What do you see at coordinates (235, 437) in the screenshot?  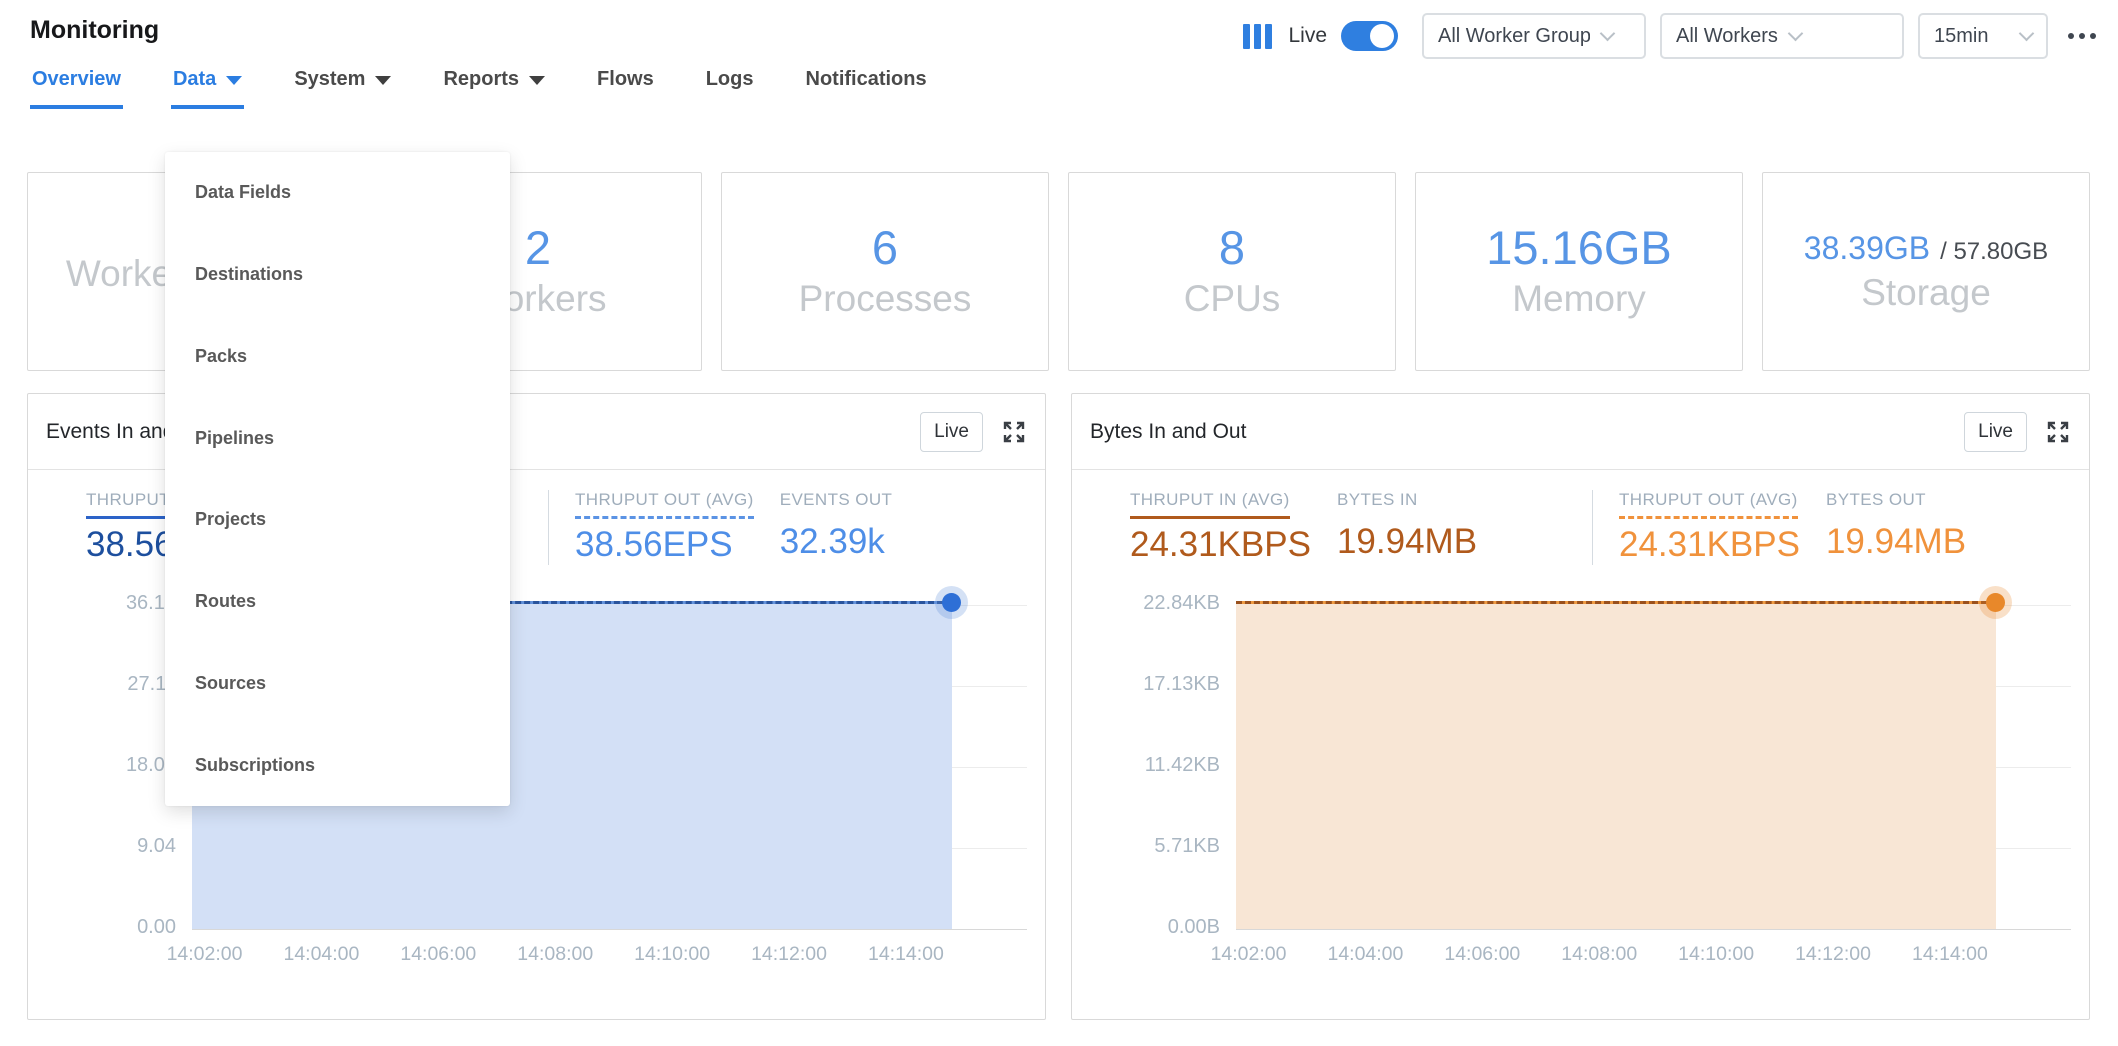 I see `menu-item-pipelines: Pipelines` at bounding box center [235, 437].